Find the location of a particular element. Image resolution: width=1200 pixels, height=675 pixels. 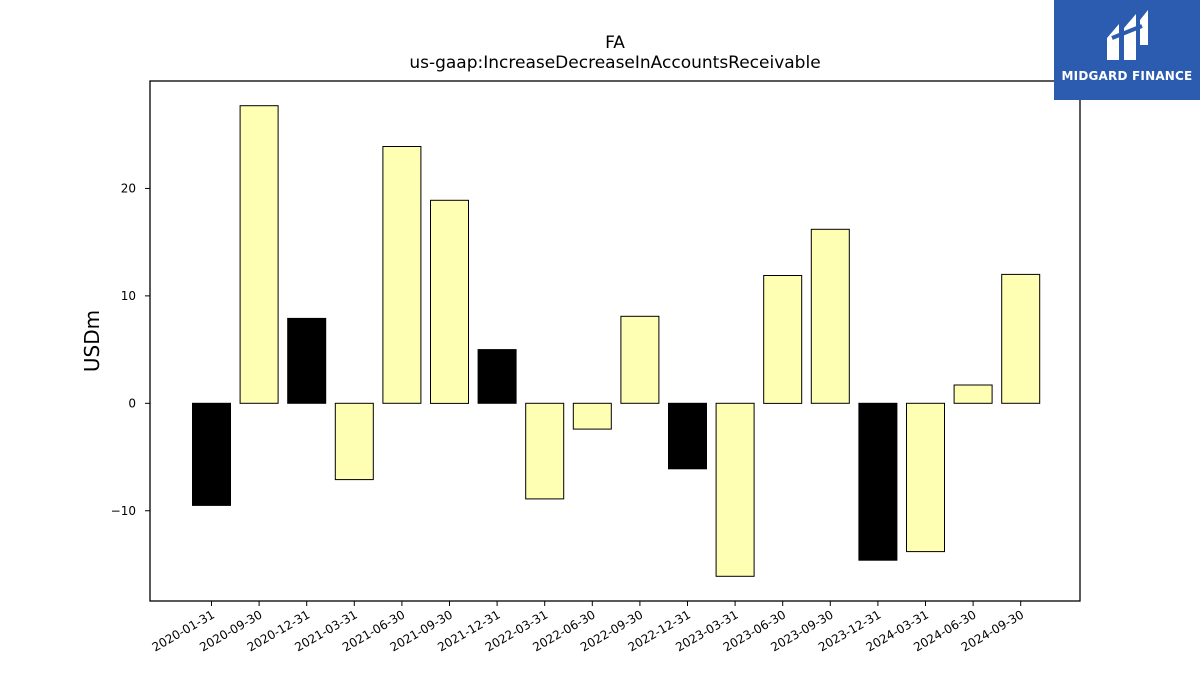

y-tick-label: 20 is located at coordinates (128, 188).